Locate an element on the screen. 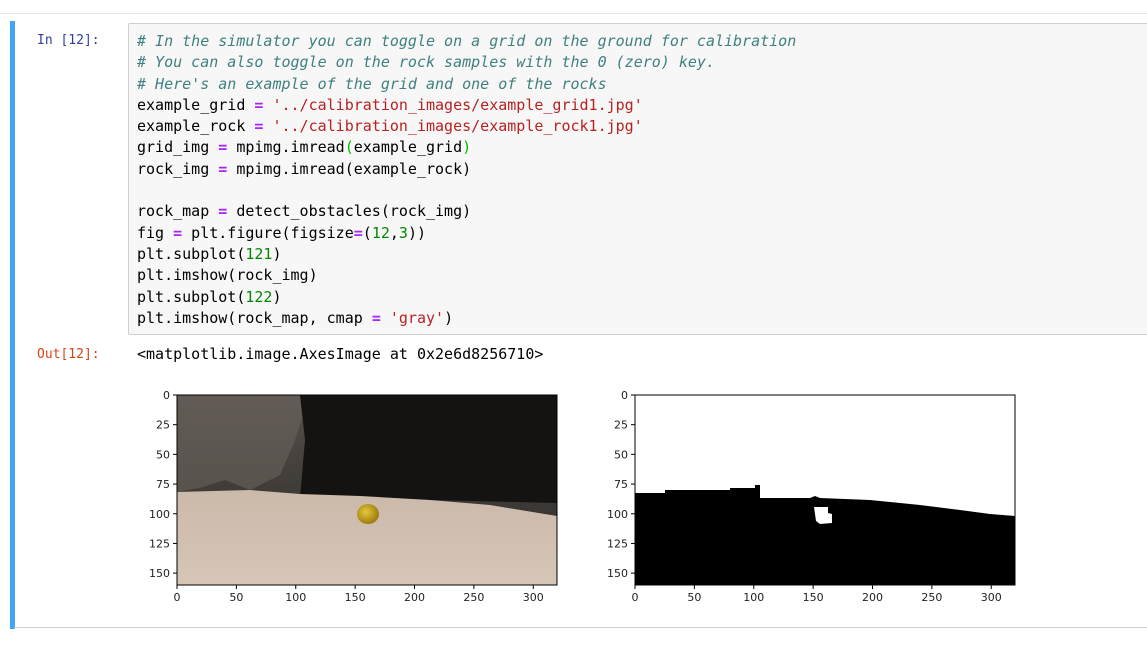 The width and height of the screenshot is (1147, 653). right-axes-ticks: 0 50 100 150 200 250 300 0 25 50 75 100 125 150 is located at coordinates (804, 496).